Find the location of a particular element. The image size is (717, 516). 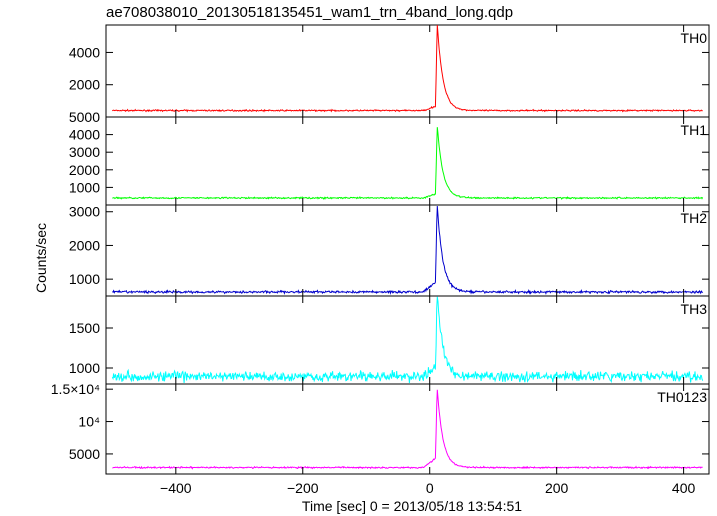

x-axis-title: Time [sec] 0 = 2013/05/18 13:54:51 is located at coordinates (412, 506).